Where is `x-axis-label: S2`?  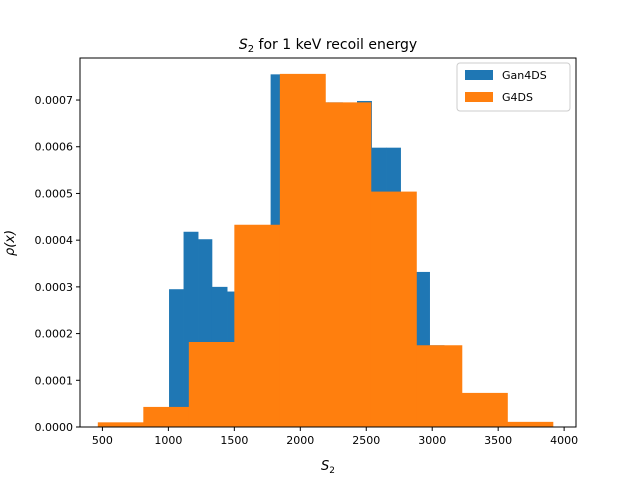
x-axis-label: S2 is located at coordinates (328, 467).